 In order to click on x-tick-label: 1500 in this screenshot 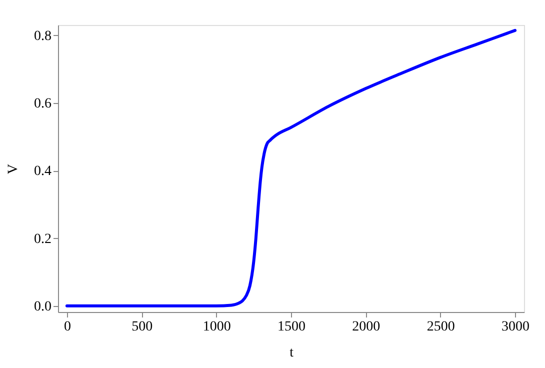, I will do `click(292, 327)`.